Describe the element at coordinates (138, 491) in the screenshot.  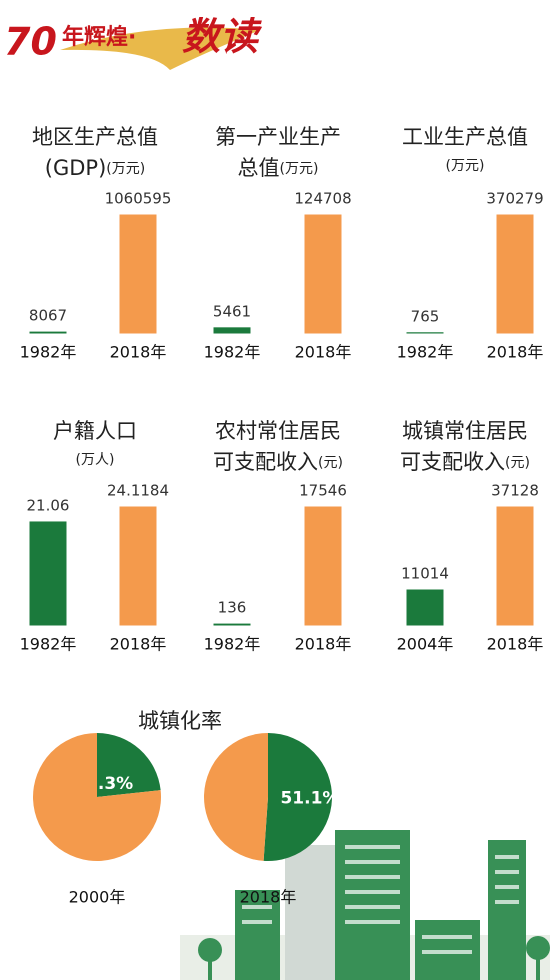
I see `value-label: 24.1184` at that location.